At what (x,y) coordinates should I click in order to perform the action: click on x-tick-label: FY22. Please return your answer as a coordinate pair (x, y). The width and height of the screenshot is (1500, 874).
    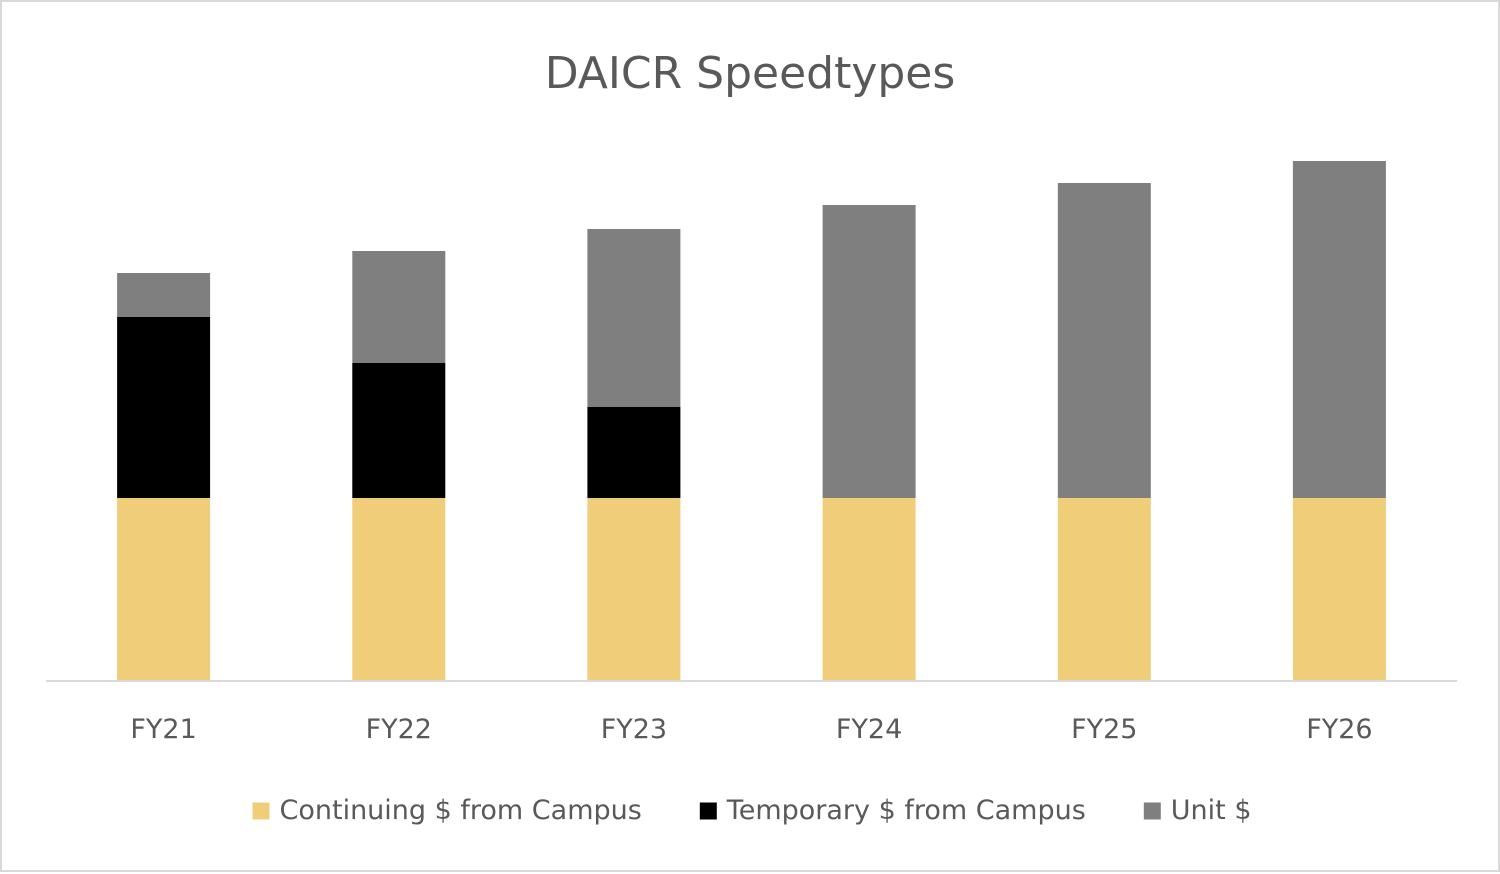
    Looking at the image, I should click on (399, 729).